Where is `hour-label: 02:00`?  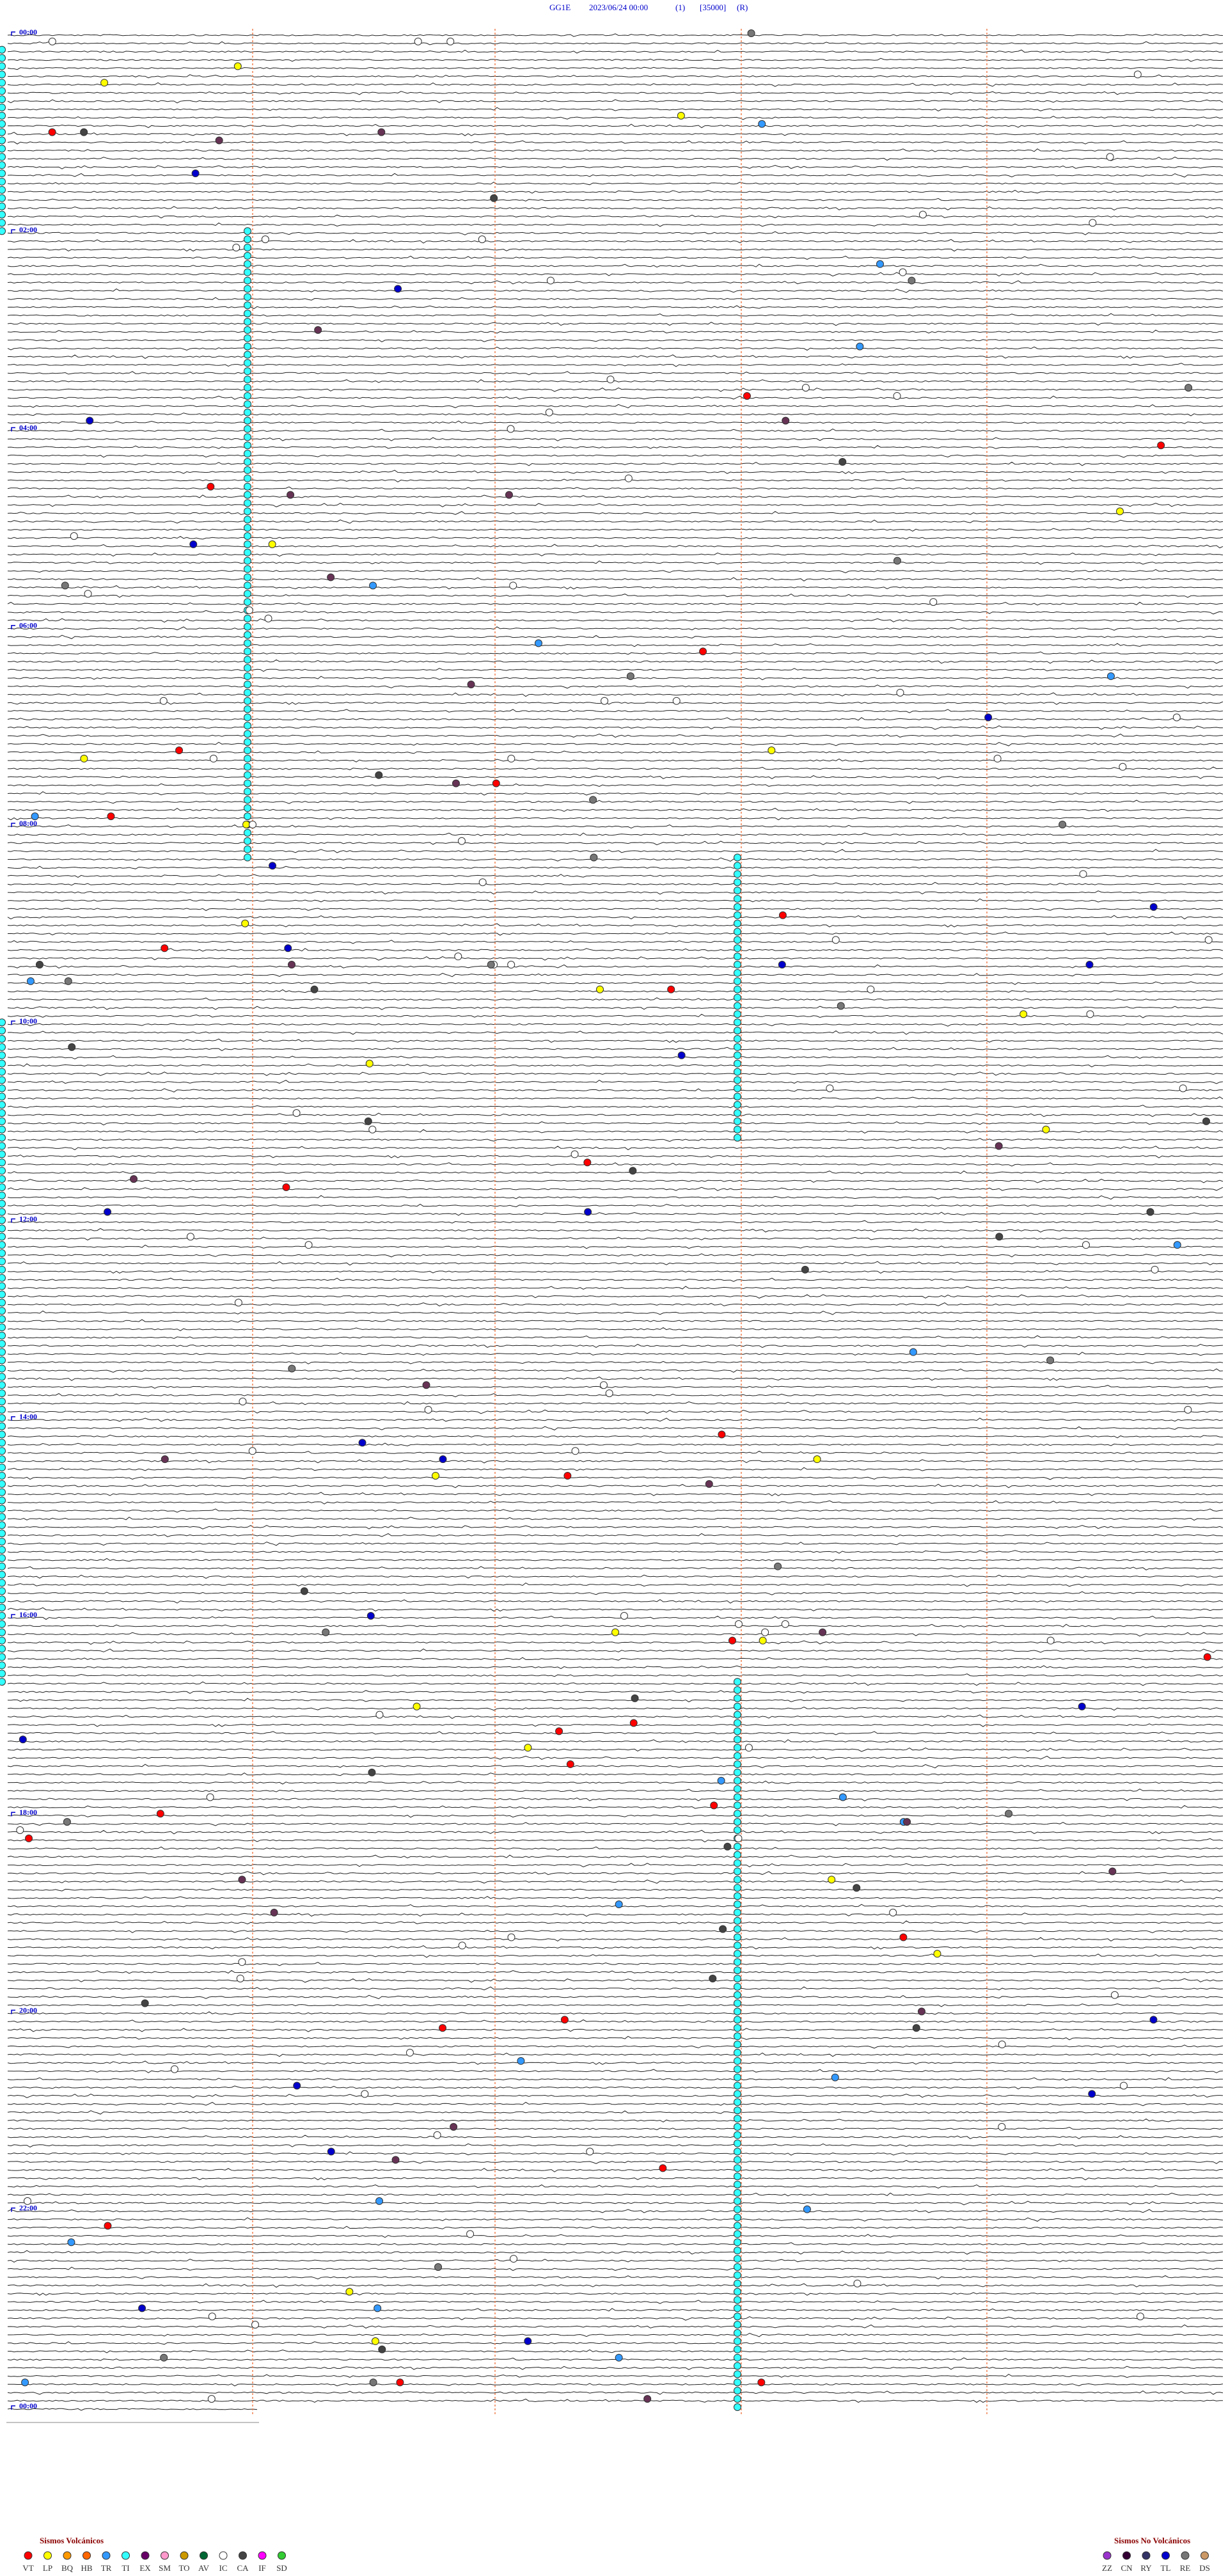 hour-label: 02:00 is located at coordinates (28, 229).